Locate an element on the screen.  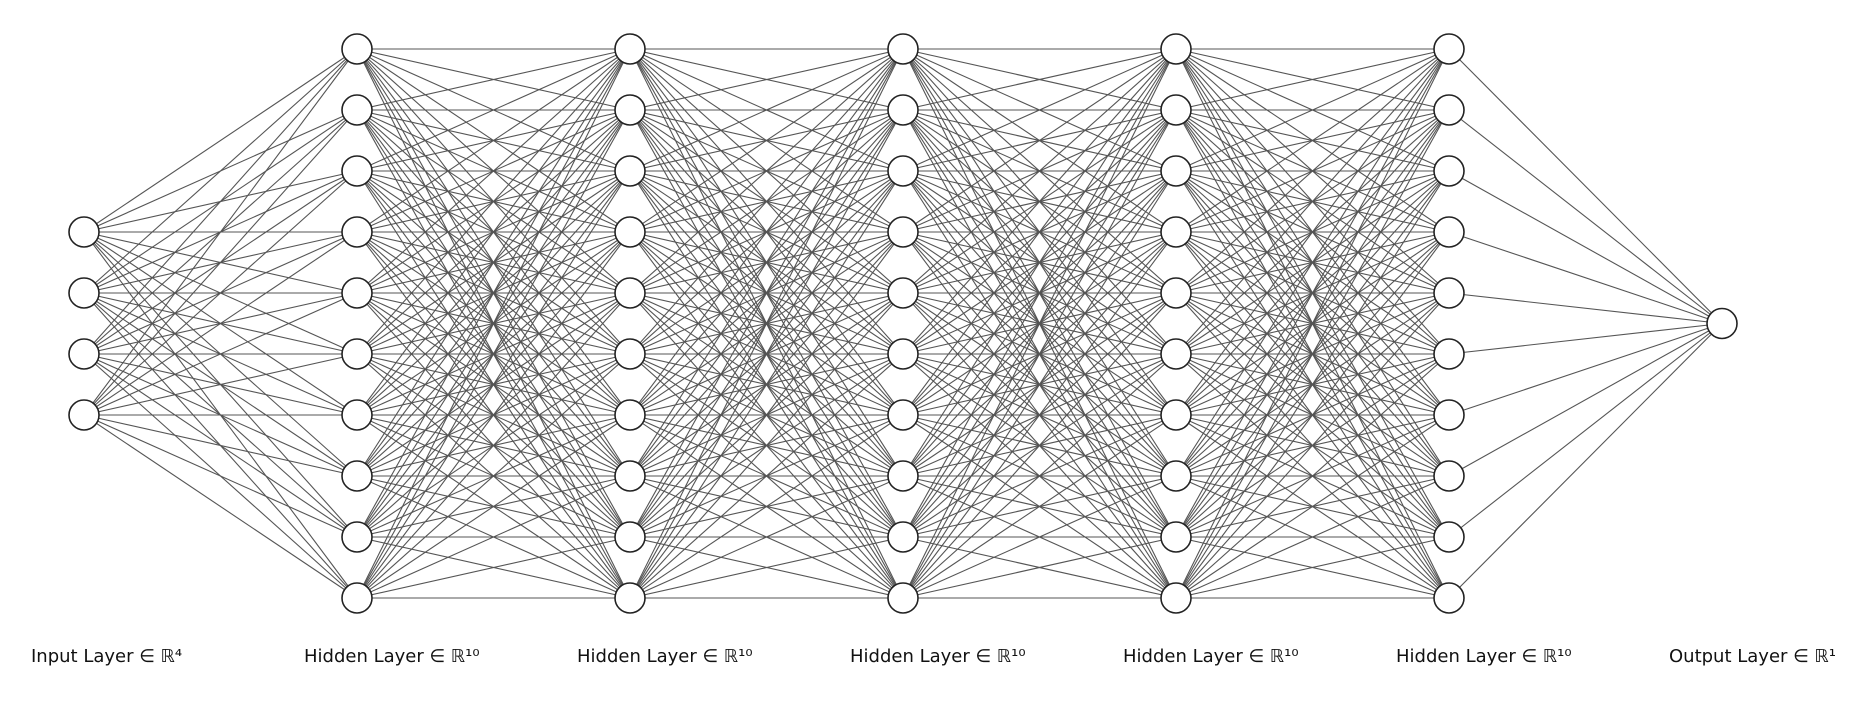
layer-label-hidden-2: Hidden Layer ∈ ℝ¹⁰ is located at coordinates (665, 656).